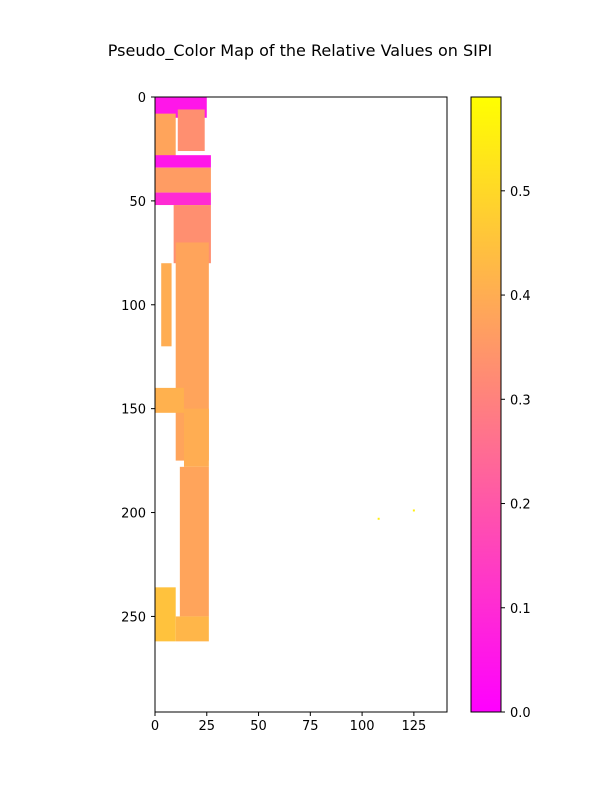  Describe the element at coordinates (516, 453) in the screenshot. I see `colorbar-axis: 0.0 0.1 0.2 0.3 0.4 0.5` at that location.